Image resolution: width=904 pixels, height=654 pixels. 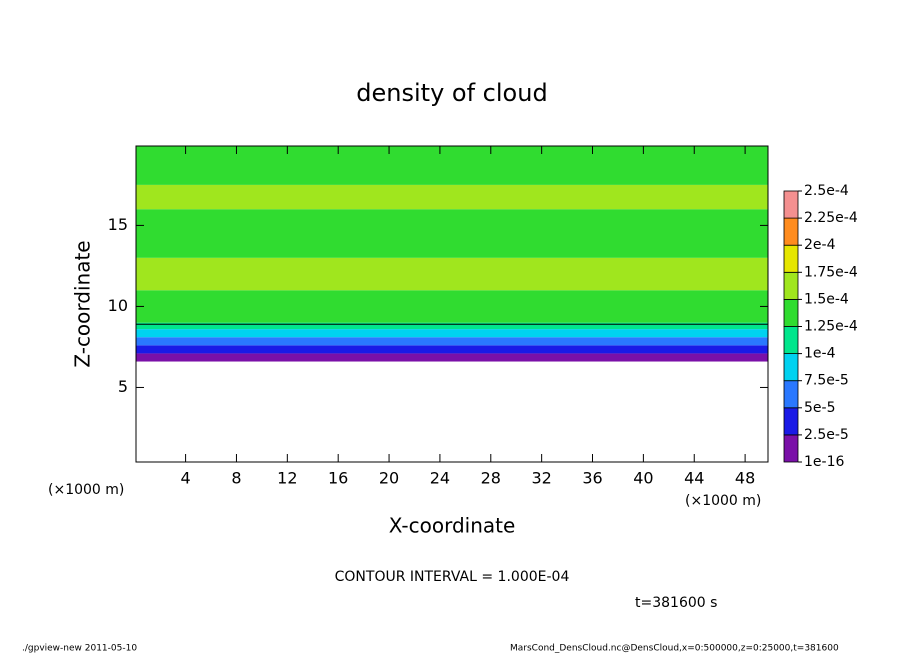 What do you see at coordinates (824, 462) in the screenshot?
I see `colorbar-label: 1e-16` at bounding box center [824, 462].